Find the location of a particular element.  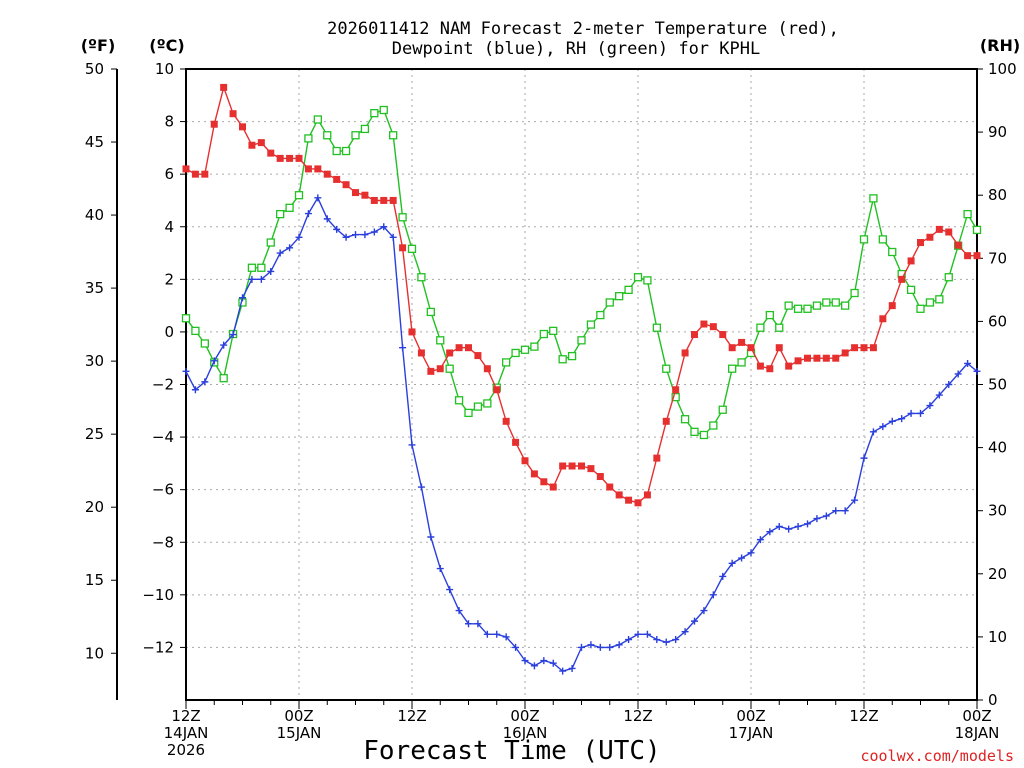

celsius-tick-label: 6 is located at coordinates (169, 174).